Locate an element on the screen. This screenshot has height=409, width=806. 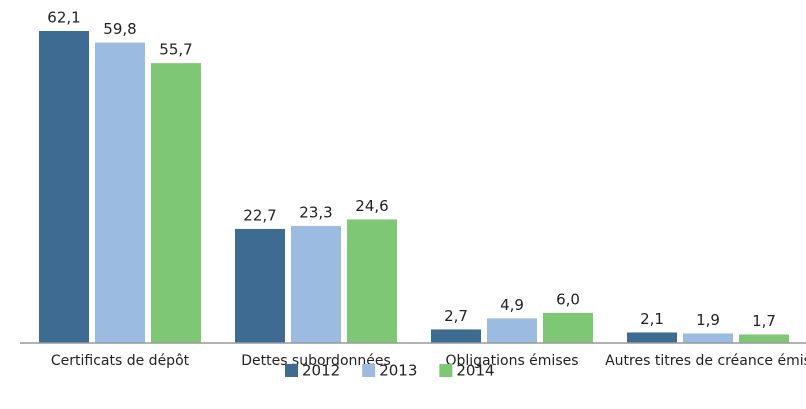
x-tick-label: Dettes subordonnées is located at coordinates (316, 361).